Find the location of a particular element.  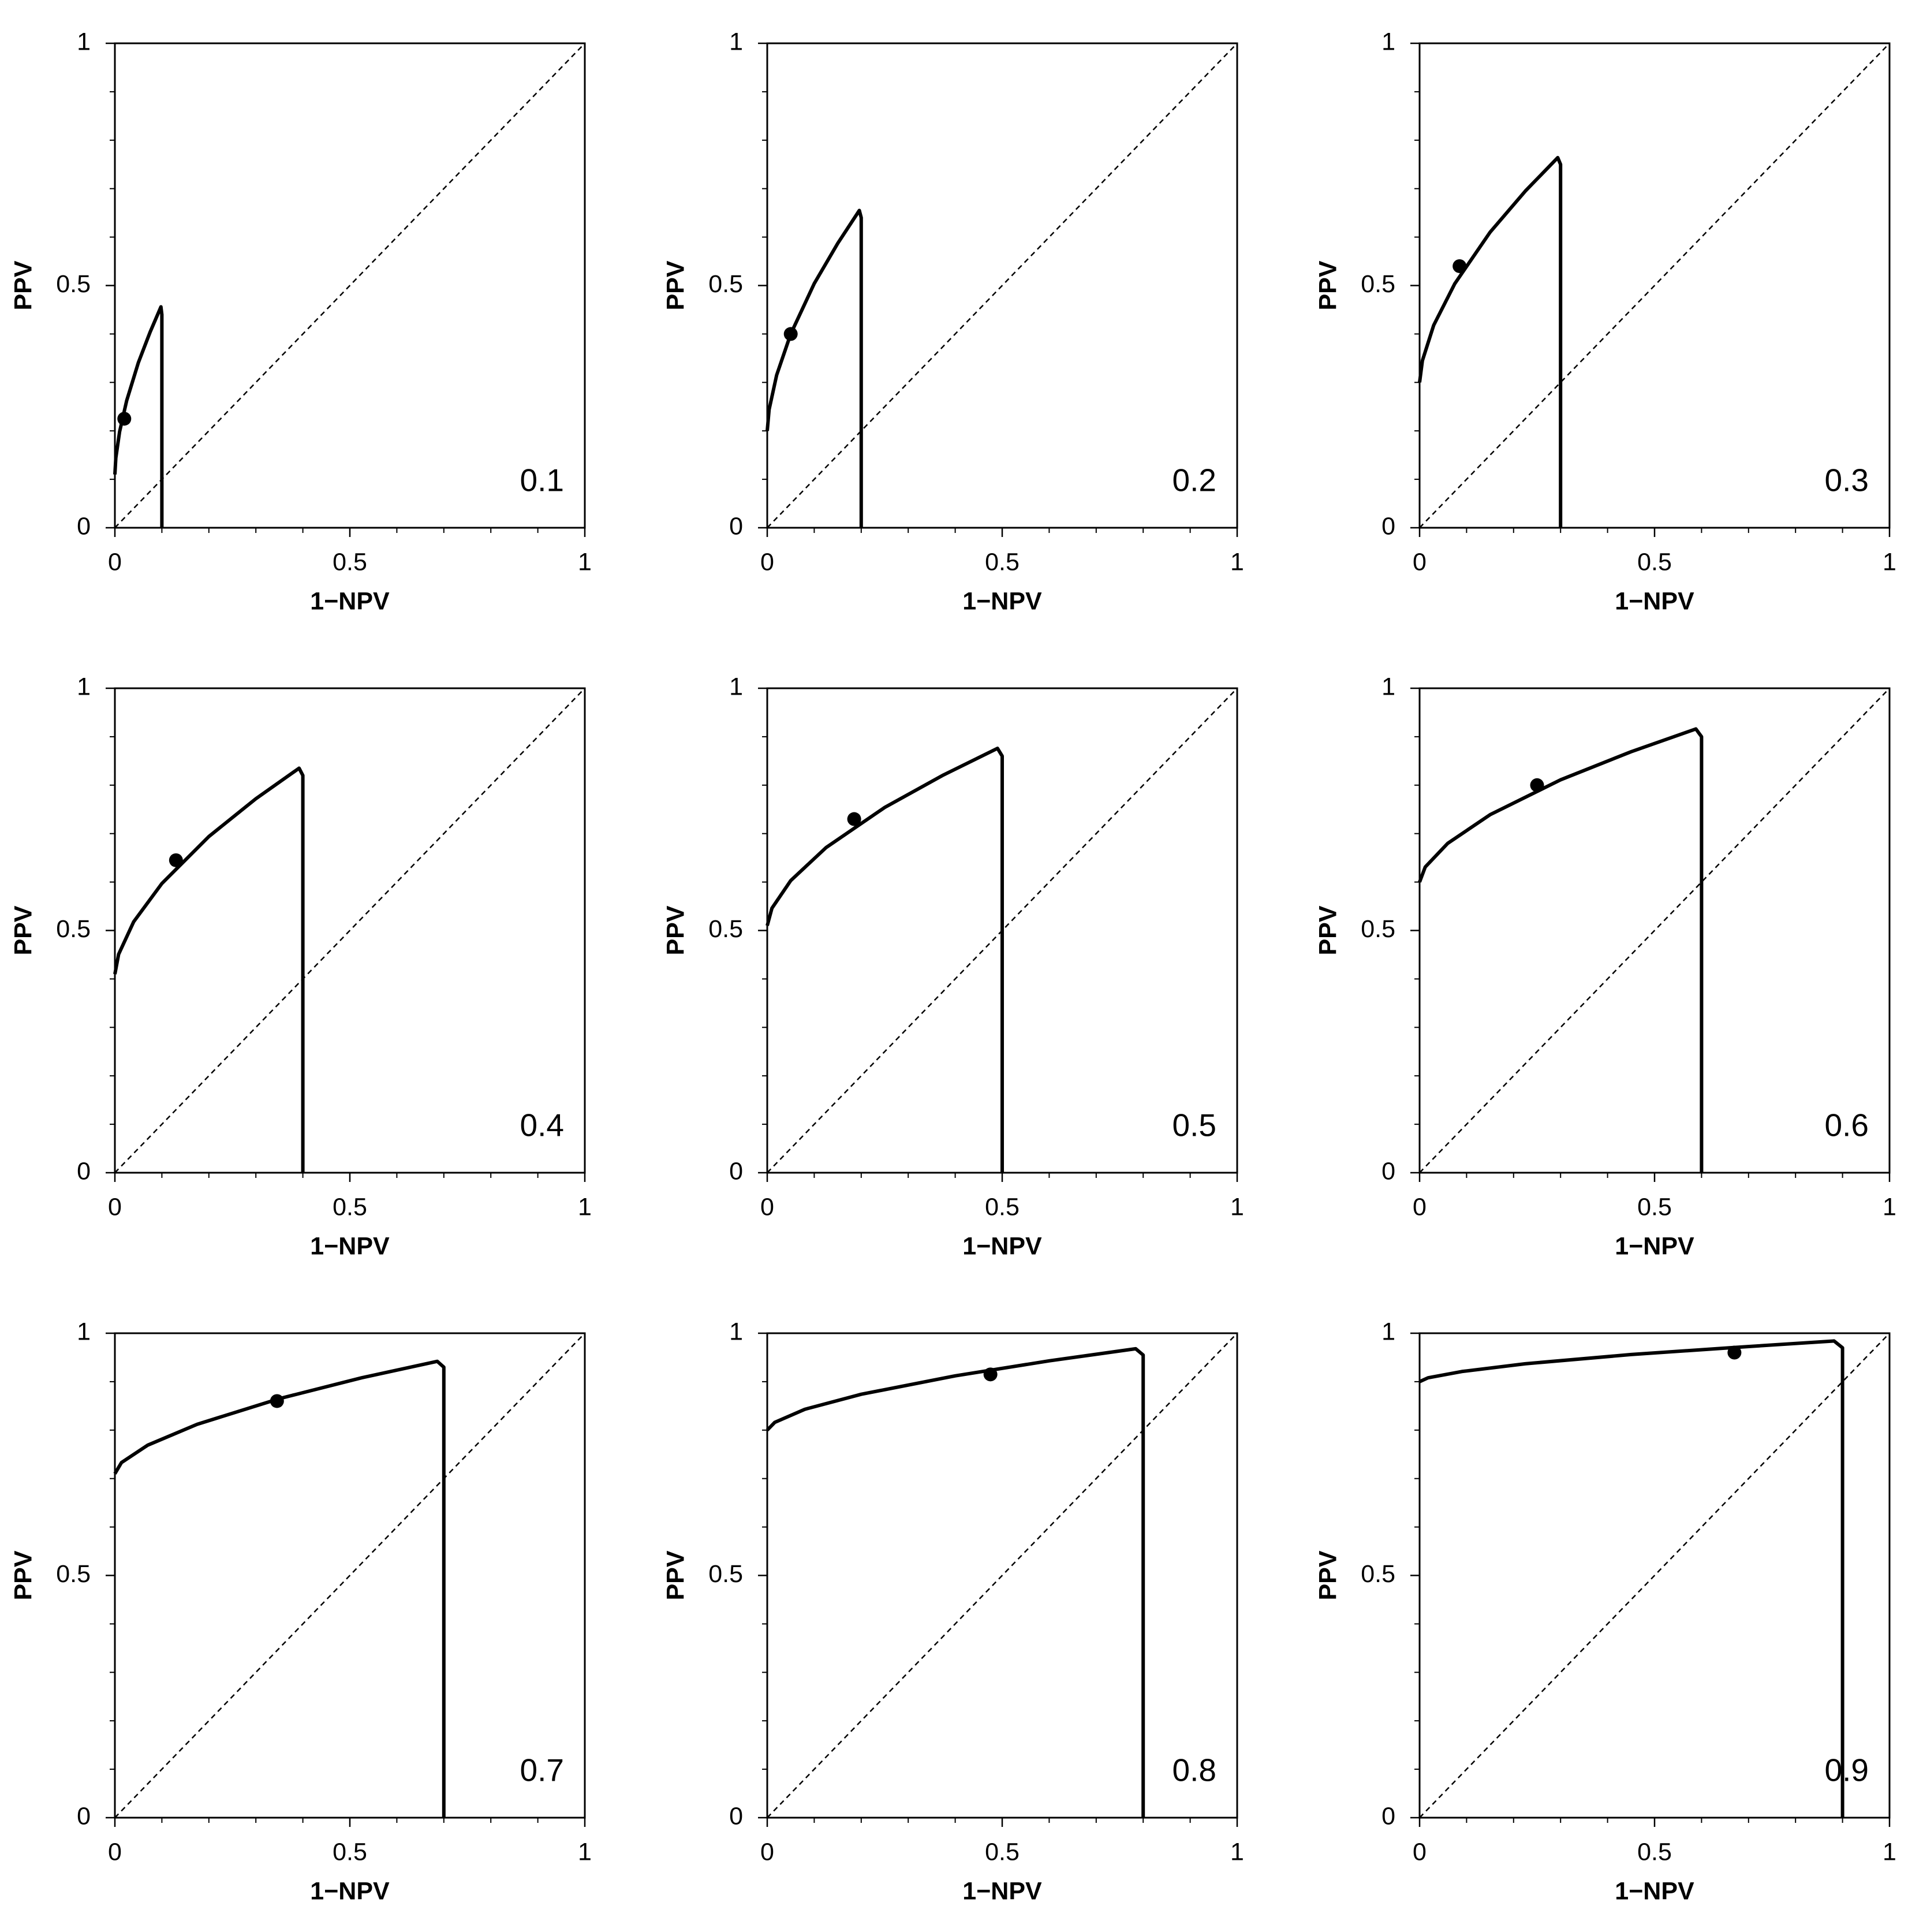

annotation: 0.2 is located at coordinates (1194, 480).